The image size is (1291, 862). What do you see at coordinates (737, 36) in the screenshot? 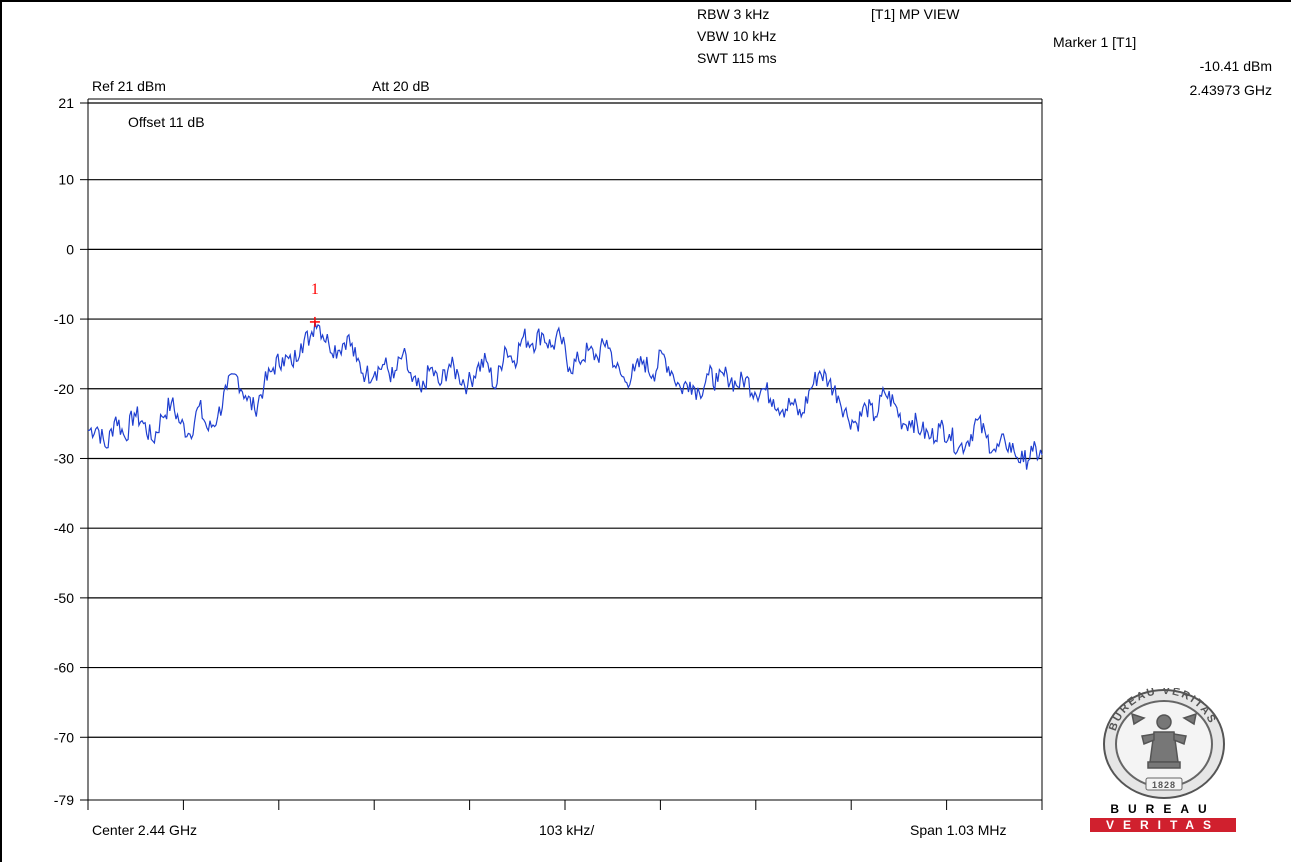
I see `vbw-readout: VBW 10 kHz` at bounding box center [737, 36].